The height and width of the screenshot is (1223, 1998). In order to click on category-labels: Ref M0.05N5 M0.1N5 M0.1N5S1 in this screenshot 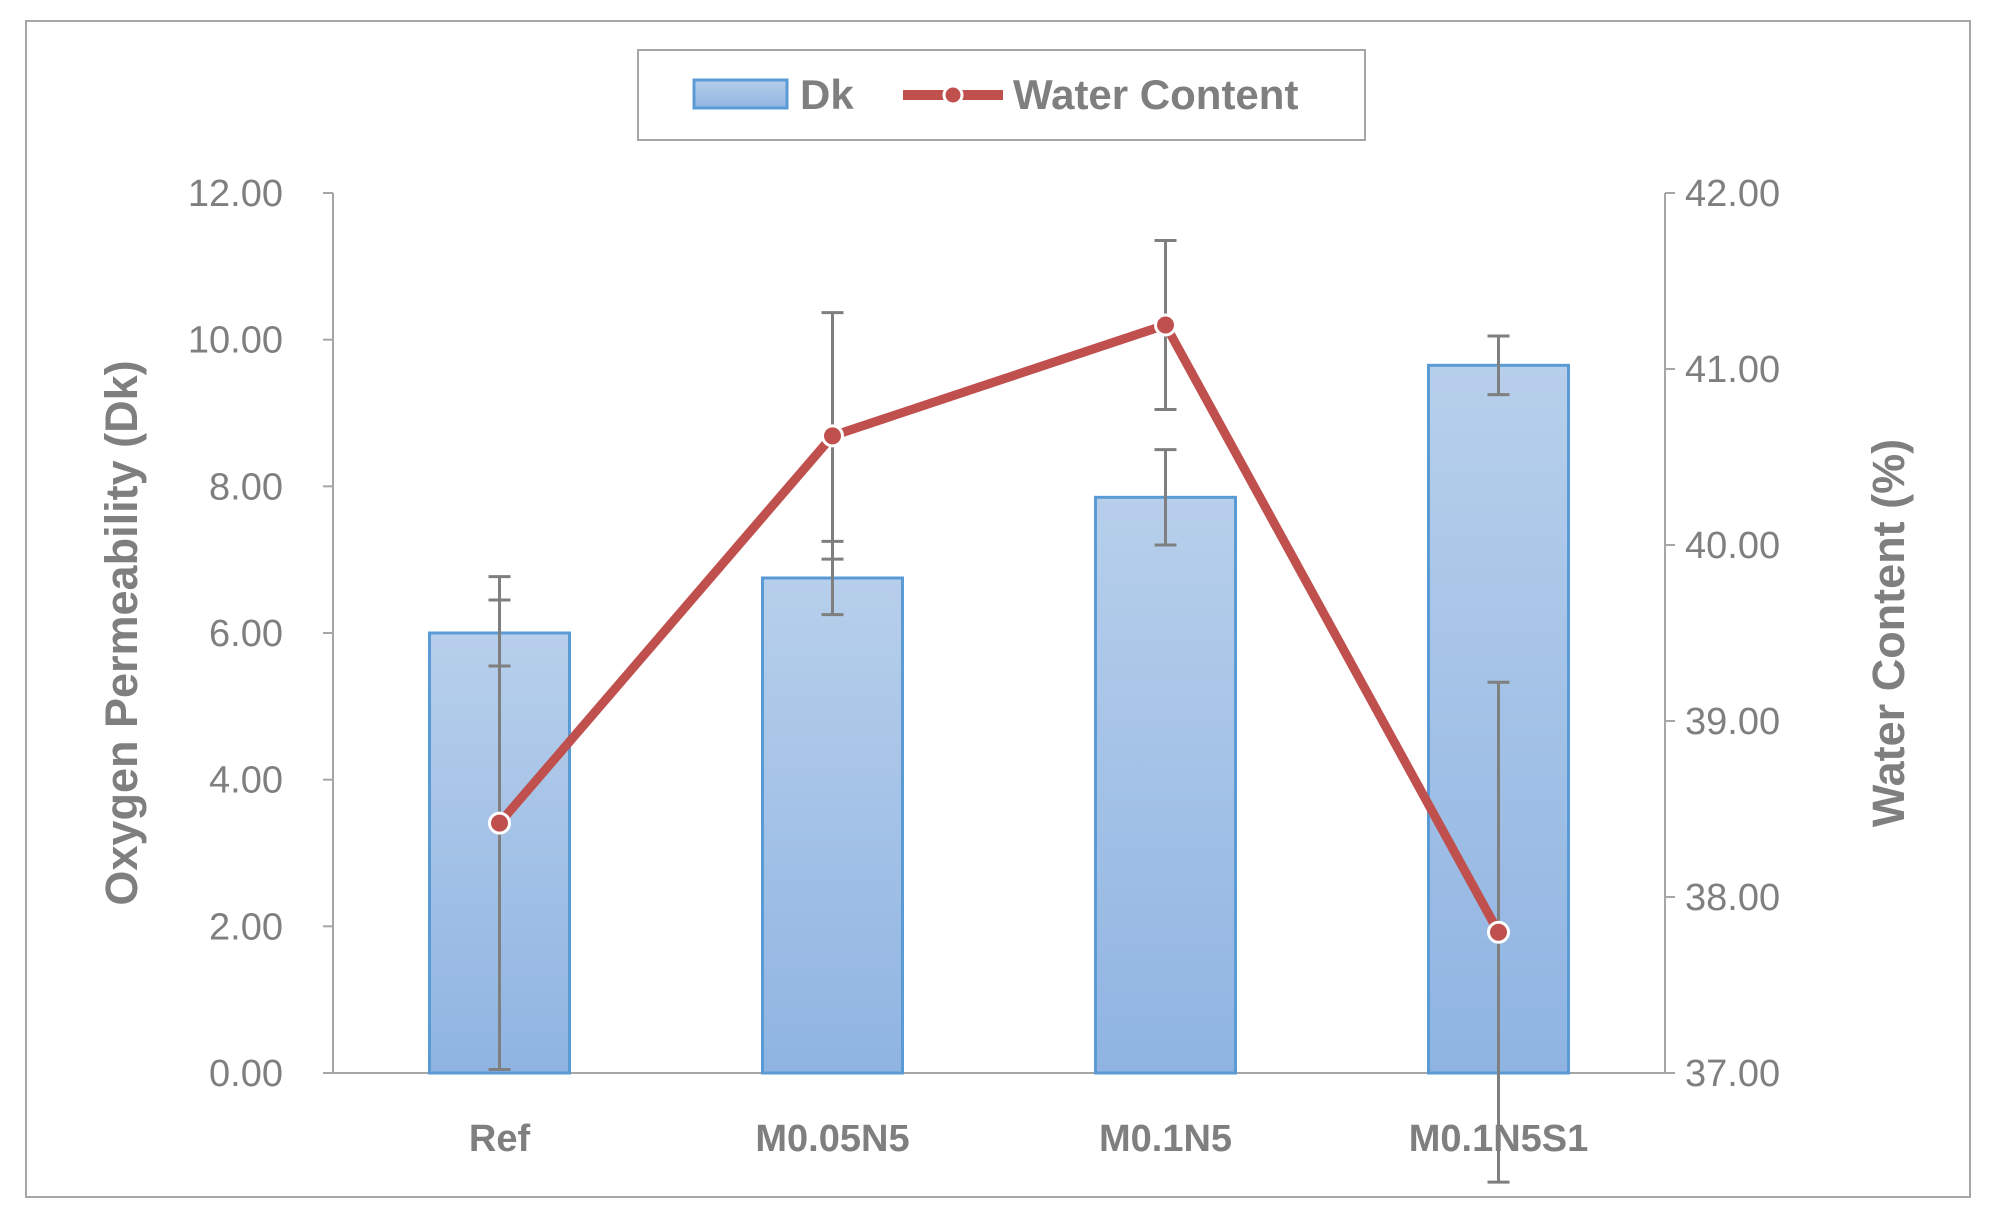, I will do `click(1028, 1139)`.